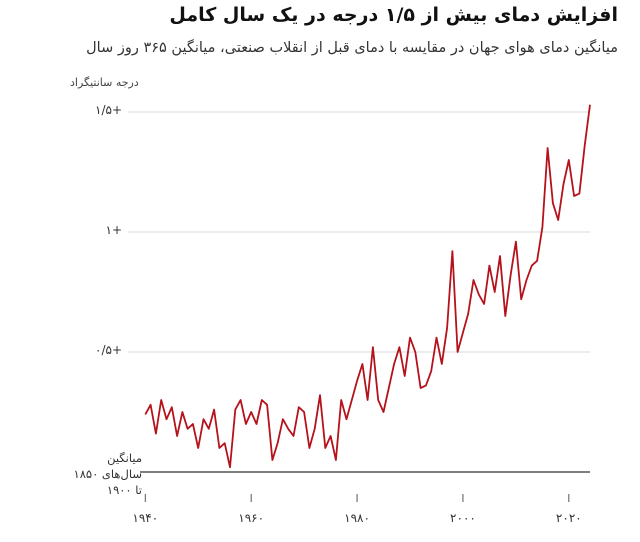 This screenshot has height=542, width=640. I want to click on x-tick-label: ۲۰۲۰, so click(568, 518).